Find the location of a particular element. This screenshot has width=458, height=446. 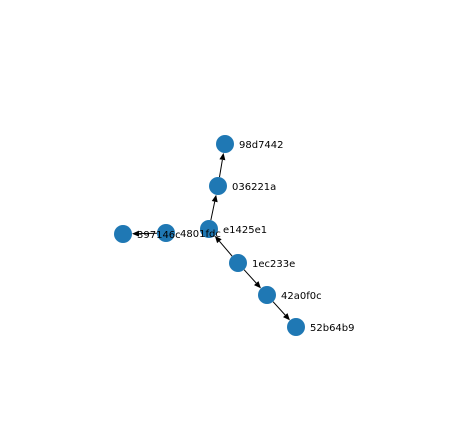

node-1ec233e is located at coordinates (238, 263).